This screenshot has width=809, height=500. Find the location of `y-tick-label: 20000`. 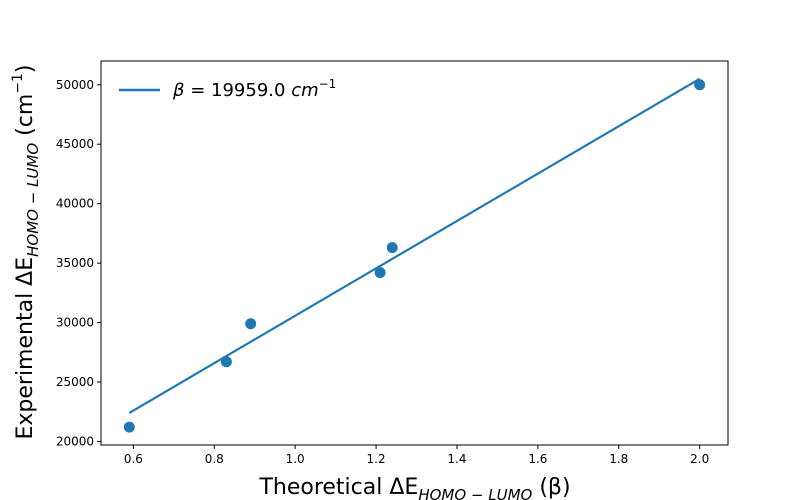

y-tick-label: 20000 is located at coordinates (75, 441).